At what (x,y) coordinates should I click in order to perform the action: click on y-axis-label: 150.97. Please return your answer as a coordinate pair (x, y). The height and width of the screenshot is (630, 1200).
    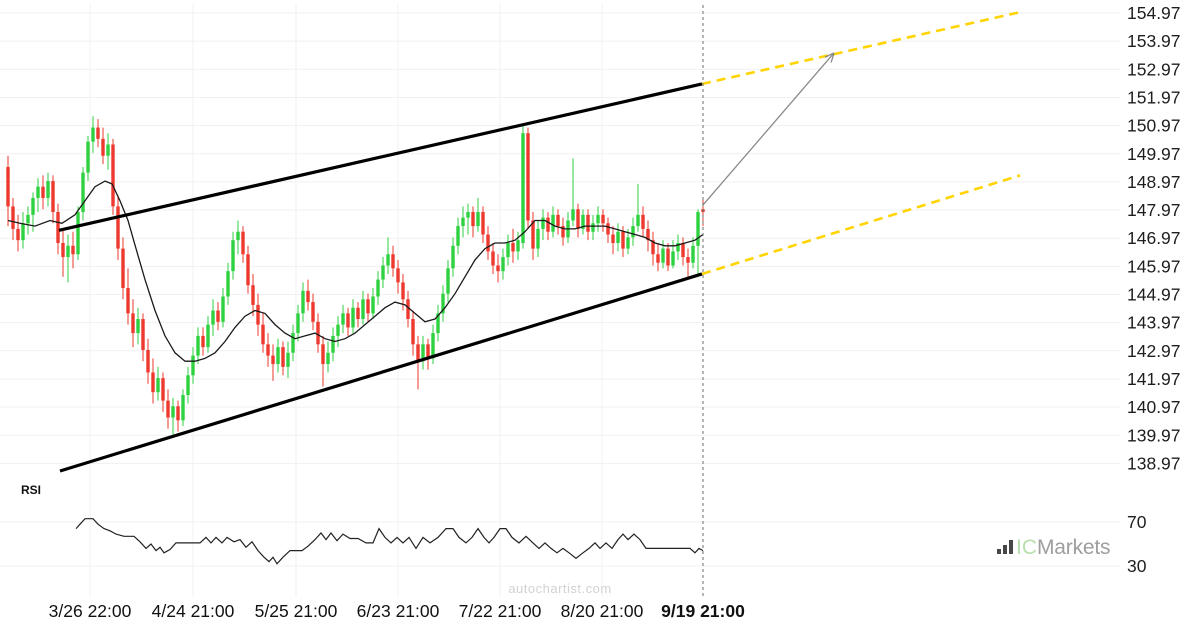
    Looking at the image, I should click on (1154, 126).